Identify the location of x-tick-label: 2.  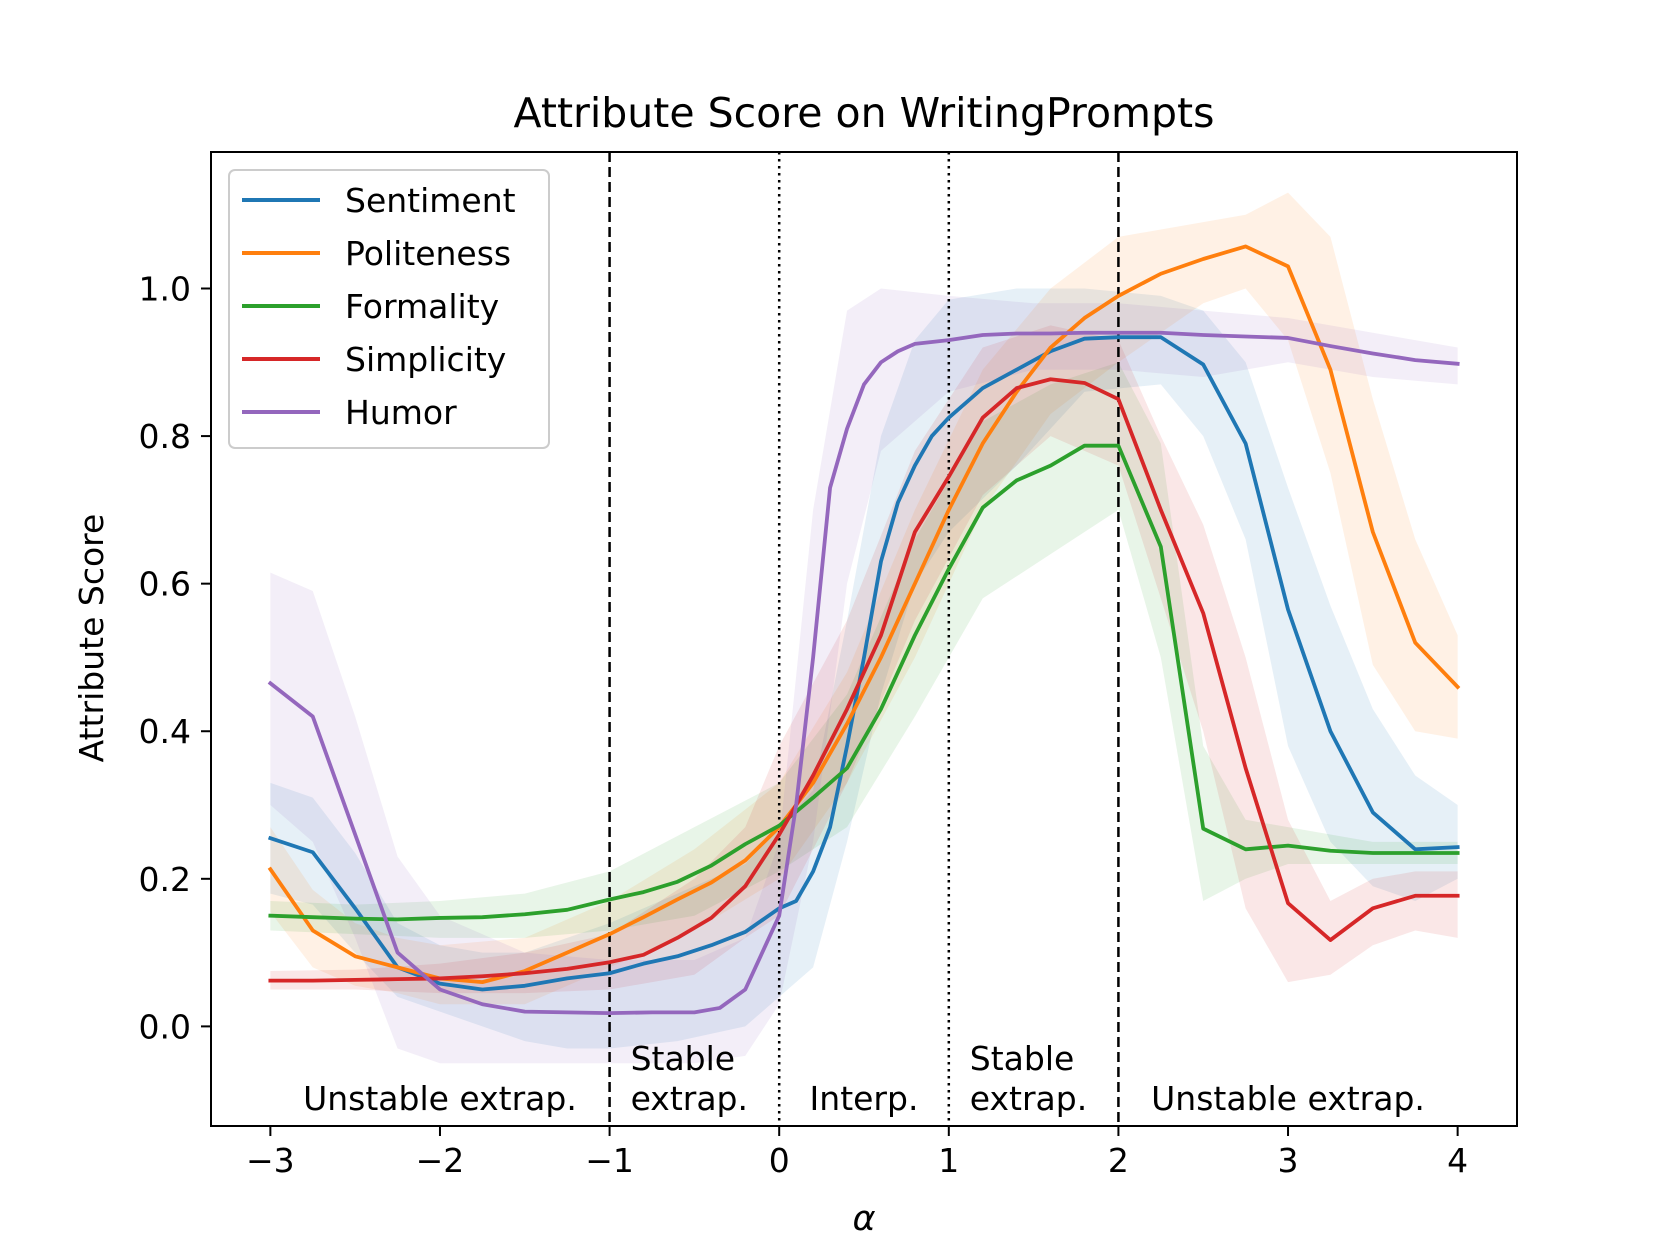
(1118, 1160).